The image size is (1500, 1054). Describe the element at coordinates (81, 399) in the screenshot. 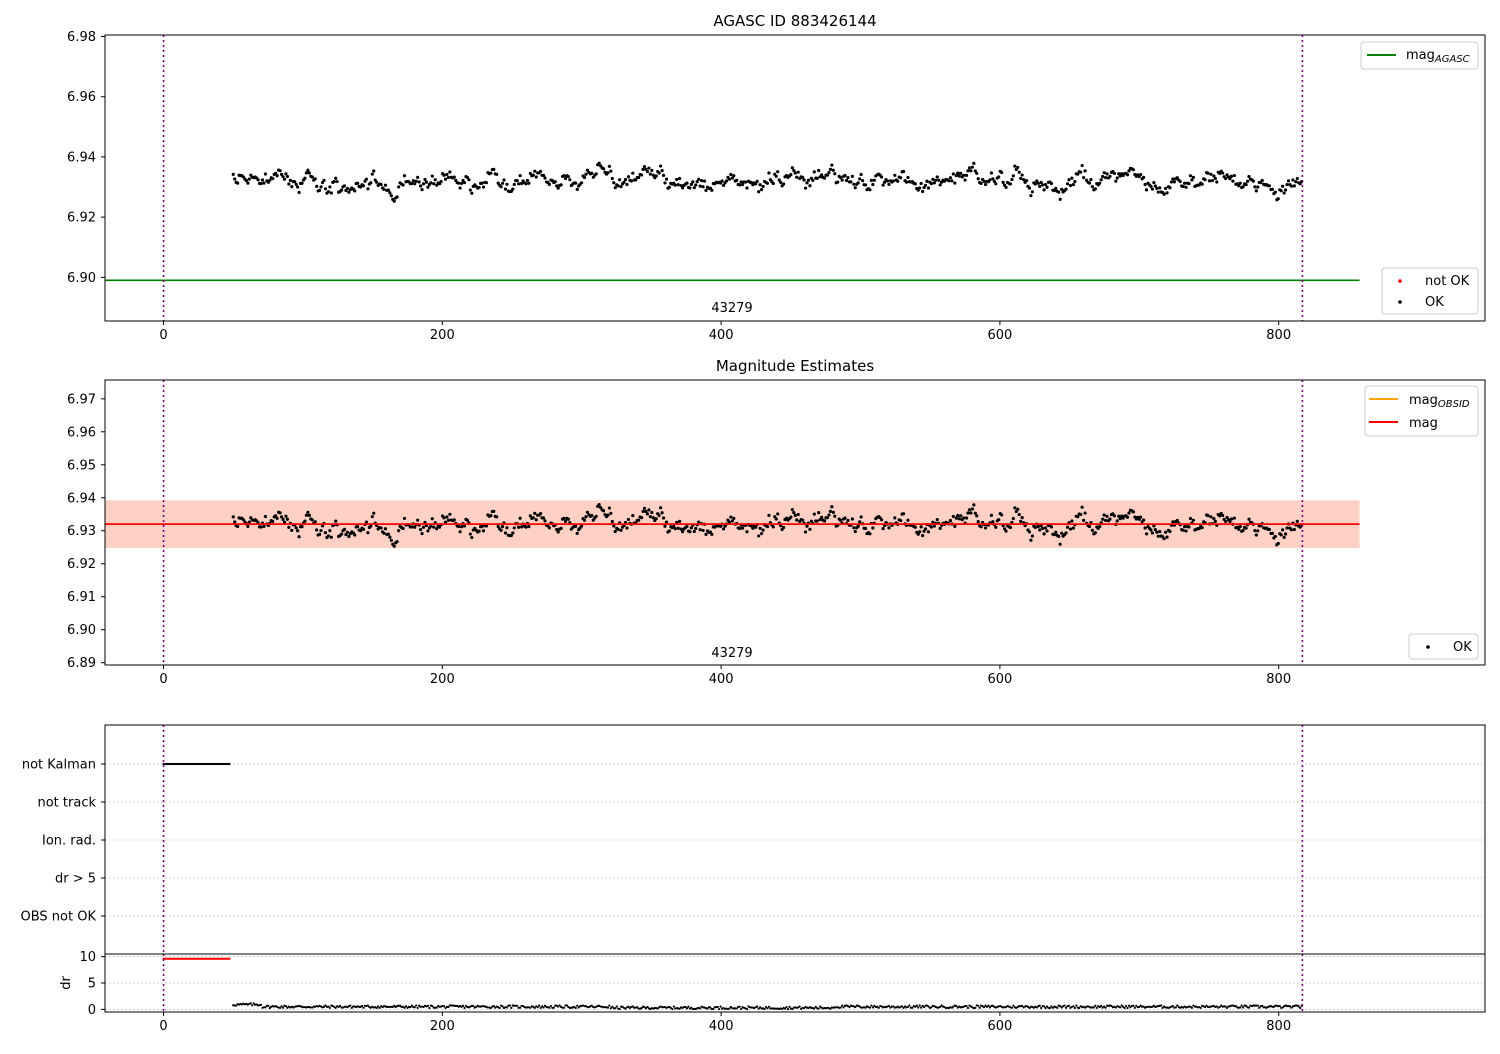

I see `magnitude-y-tick-label: 6.97` at that location.